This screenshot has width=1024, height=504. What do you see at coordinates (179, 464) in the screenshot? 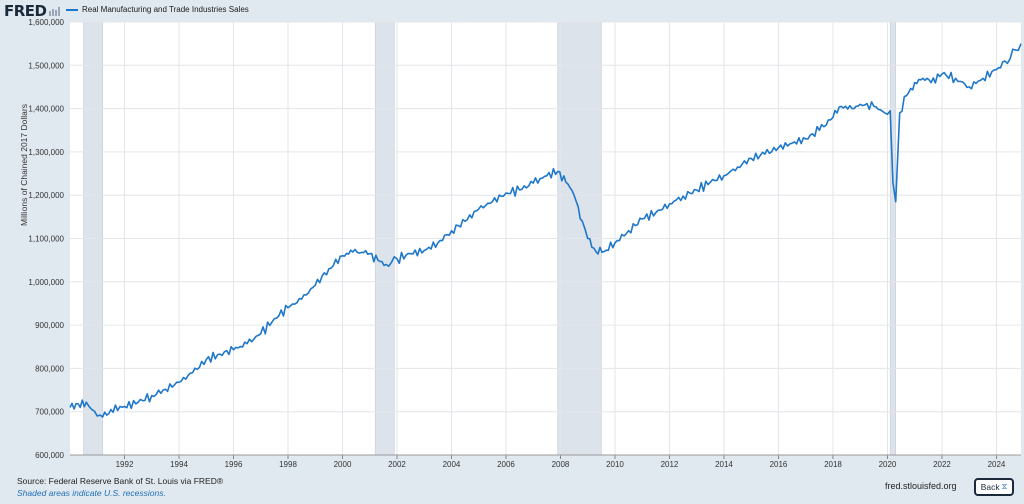
I see `x-tick-label: 1994` at bounding box center [179, 464].